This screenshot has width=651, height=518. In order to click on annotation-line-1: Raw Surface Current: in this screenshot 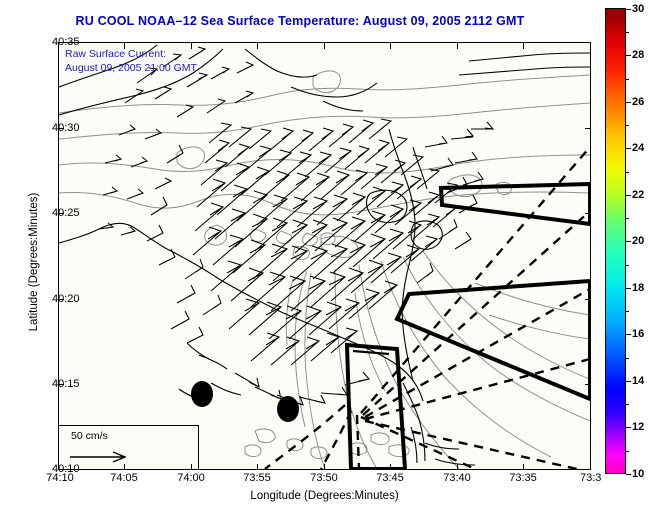, I will do `click(115, 54)`.